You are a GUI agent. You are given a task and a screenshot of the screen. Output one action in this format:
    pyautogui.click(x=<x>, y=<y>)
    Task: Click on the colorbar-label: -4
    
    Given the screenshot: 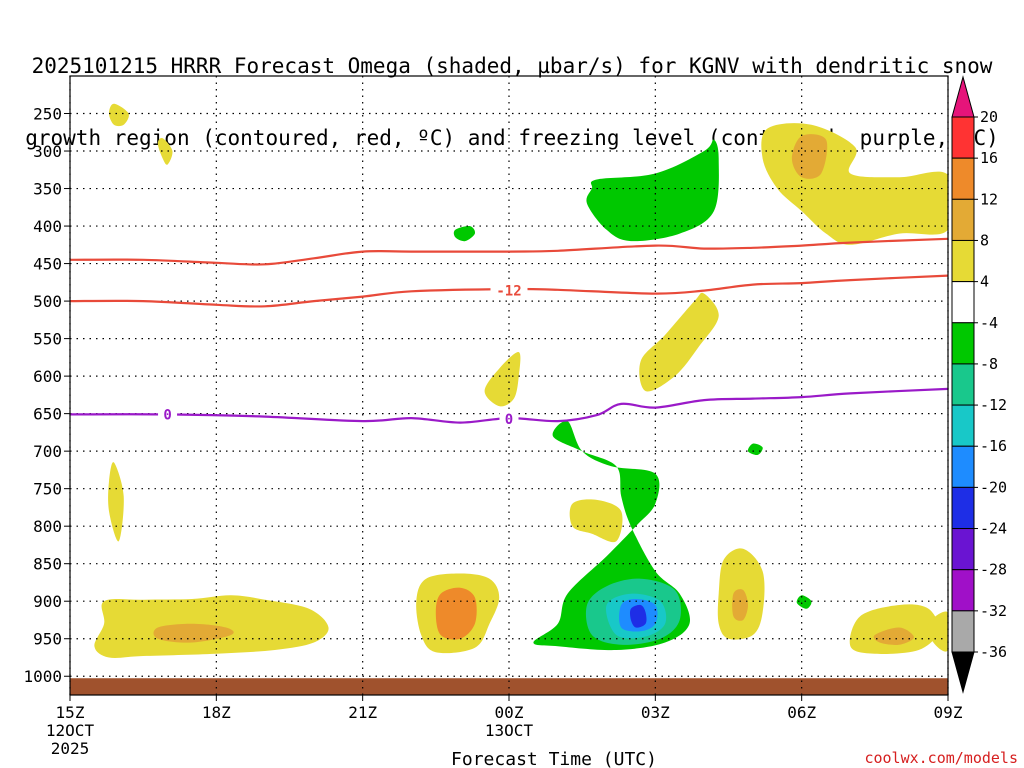 What is the action you would take?
    pyautogui.click(x=989, y=323)
    